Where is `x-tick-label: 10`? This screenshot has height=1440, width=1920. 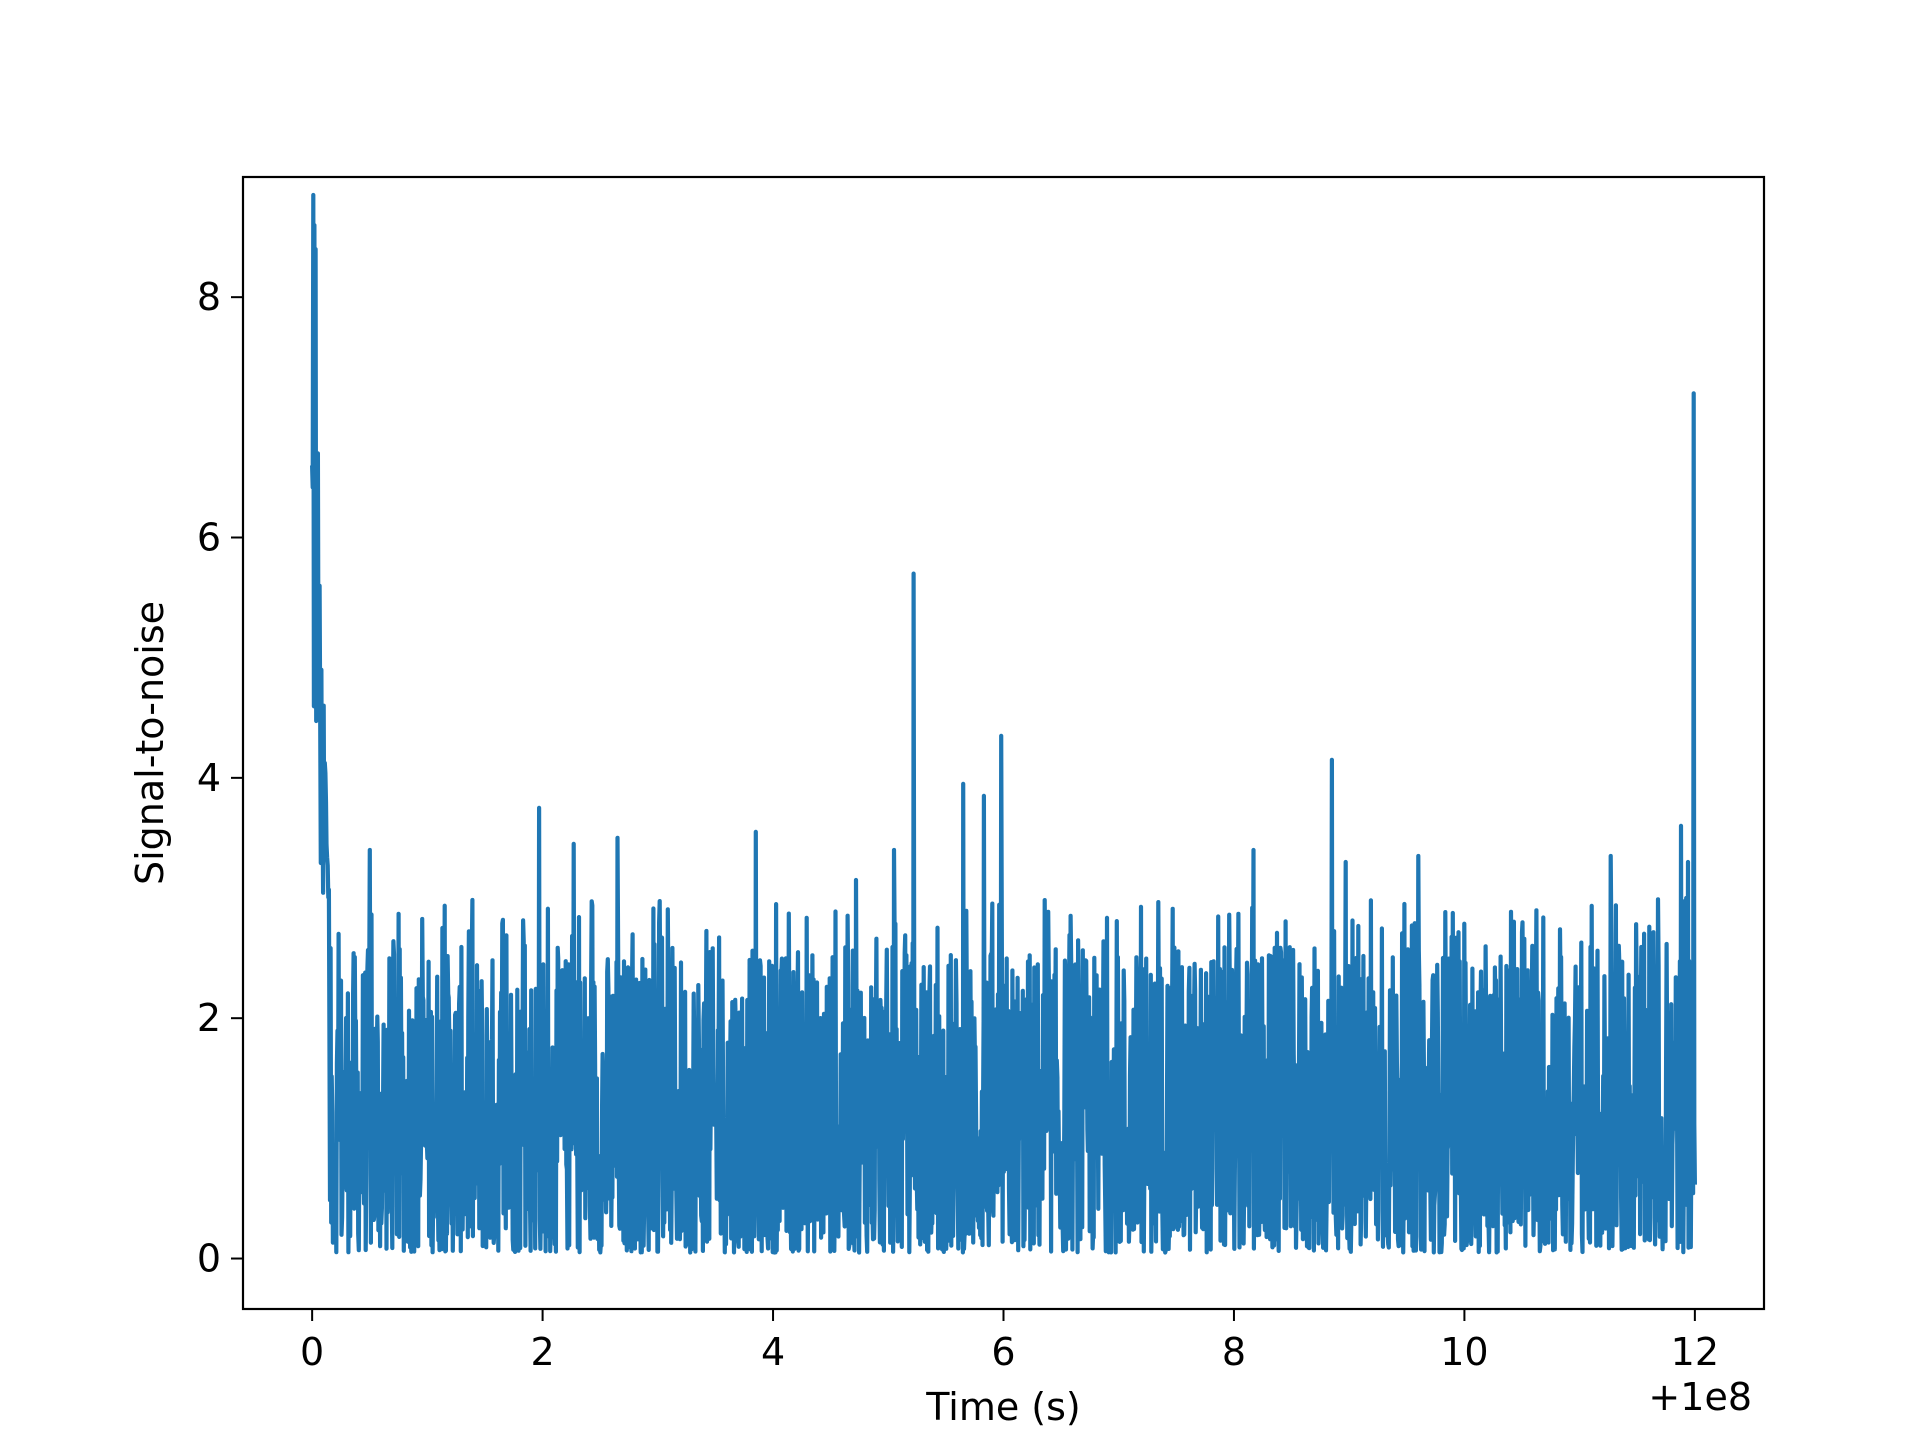 x-tick-label: 10 is located at coordinates (1464, 1352).